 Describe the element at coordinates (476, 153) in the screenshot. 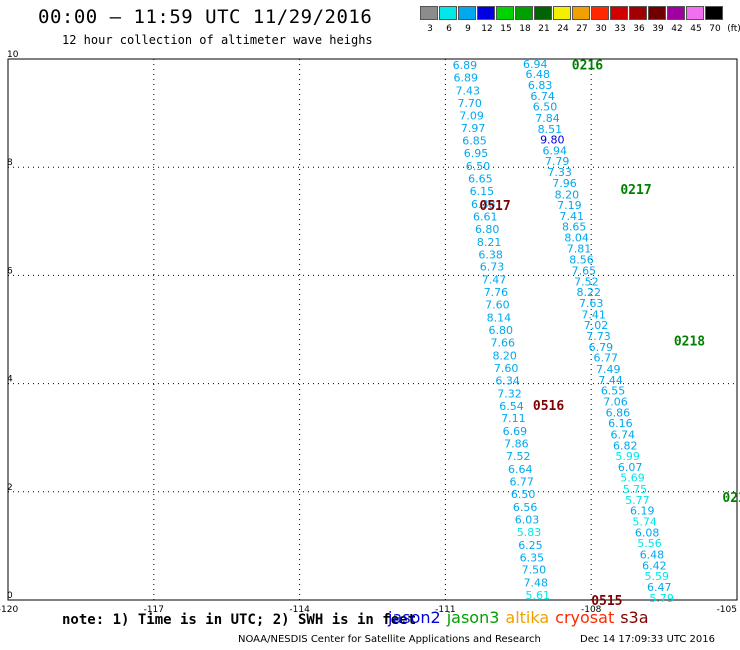

I see `swh-value: 6.95` at that location.